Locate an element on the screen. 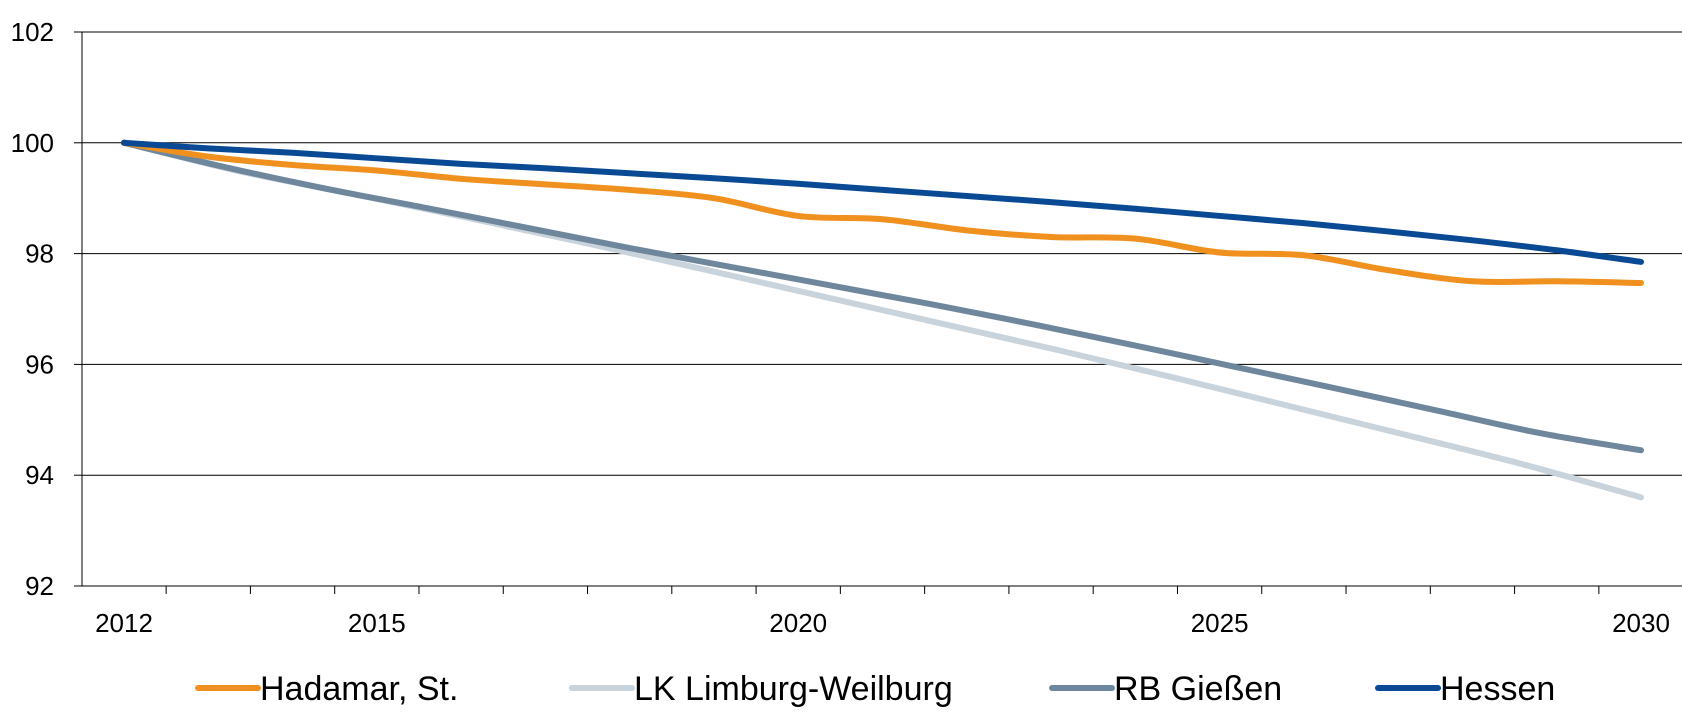 Image resolution: width=1682 pixels, height=720 pixels. legend-label: RB Gießen is located at coordinates (1198, 689).